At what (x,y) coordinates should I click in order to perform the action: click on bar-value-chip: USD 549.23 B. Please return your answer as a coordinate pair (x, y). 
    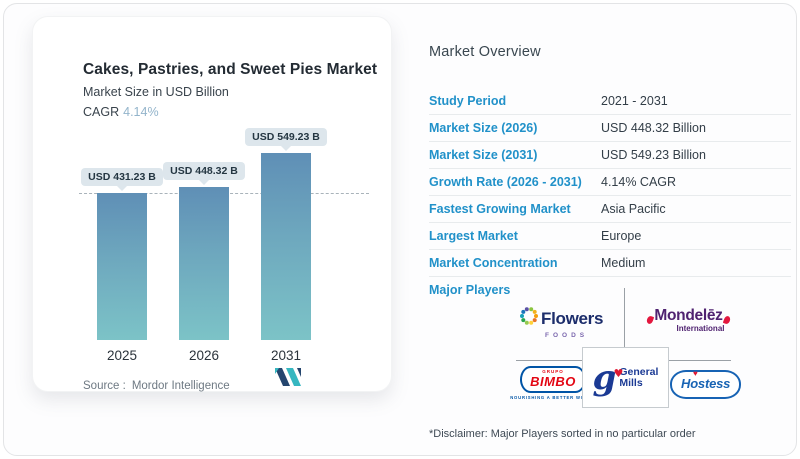
    Looking at the image, I should click on (286, 137).